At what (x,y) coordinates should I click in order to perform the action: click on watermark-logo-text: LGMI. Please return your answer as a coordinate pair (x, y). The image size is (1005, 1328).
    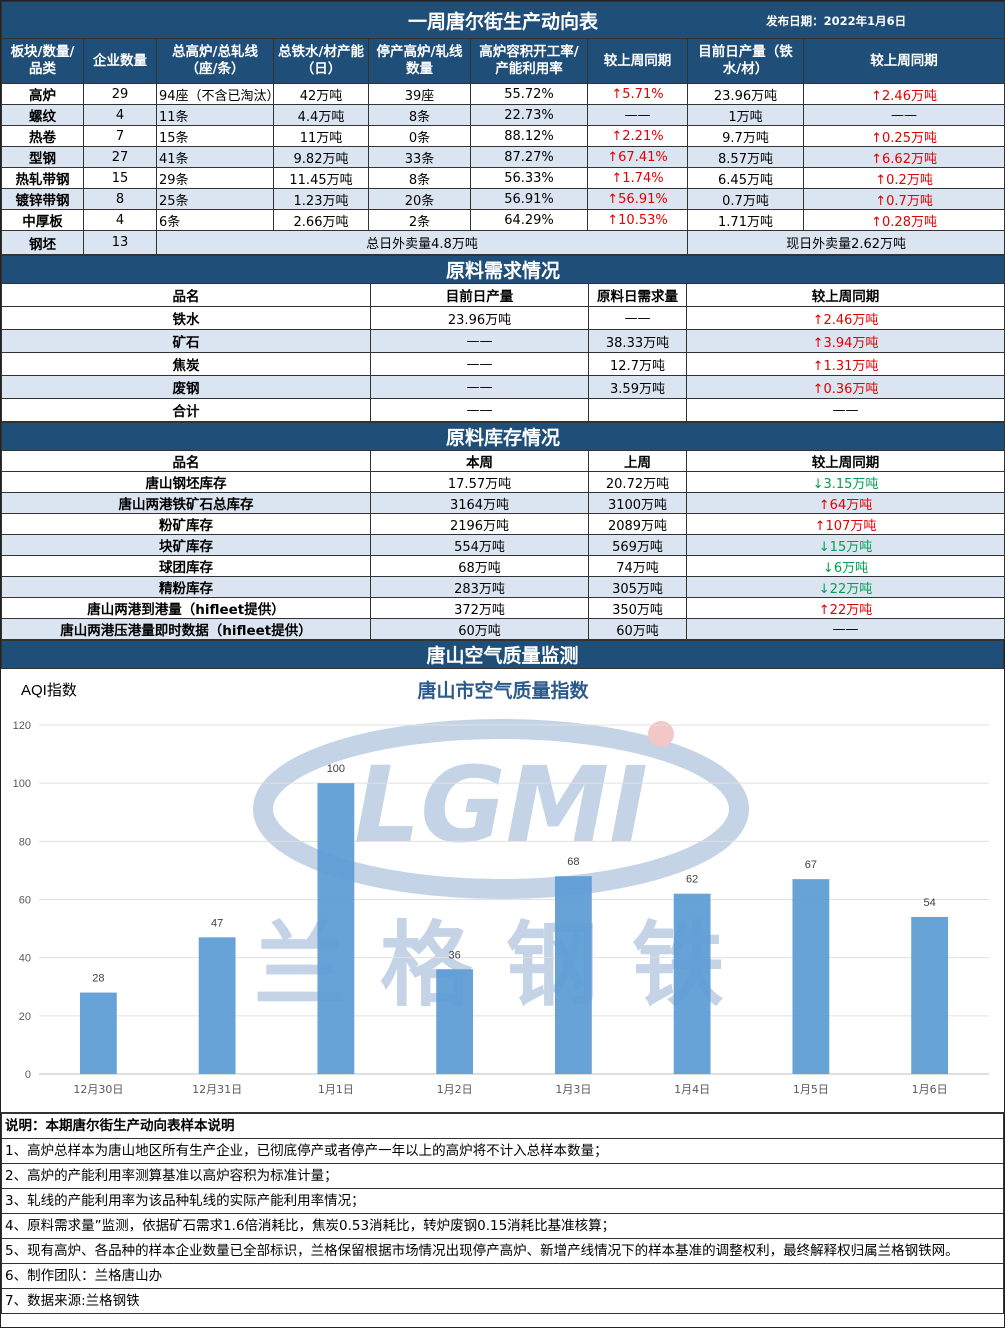
    Looking at the image, I should click on (501, 805).